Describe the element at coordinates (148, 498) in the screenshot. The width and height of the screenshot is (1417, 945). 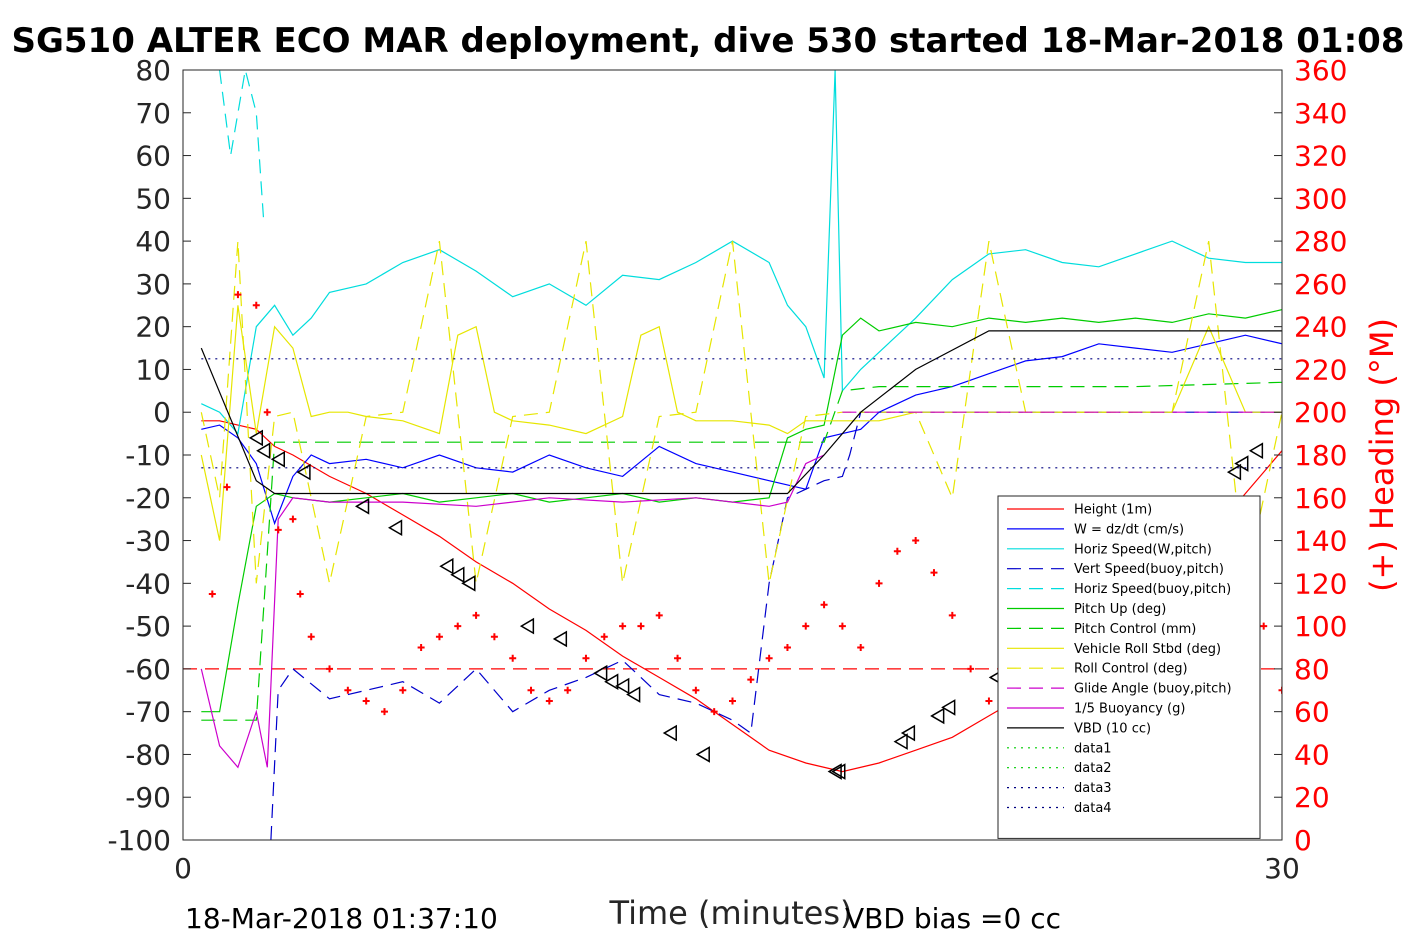
I see `left-tick-label: -20` at that location.